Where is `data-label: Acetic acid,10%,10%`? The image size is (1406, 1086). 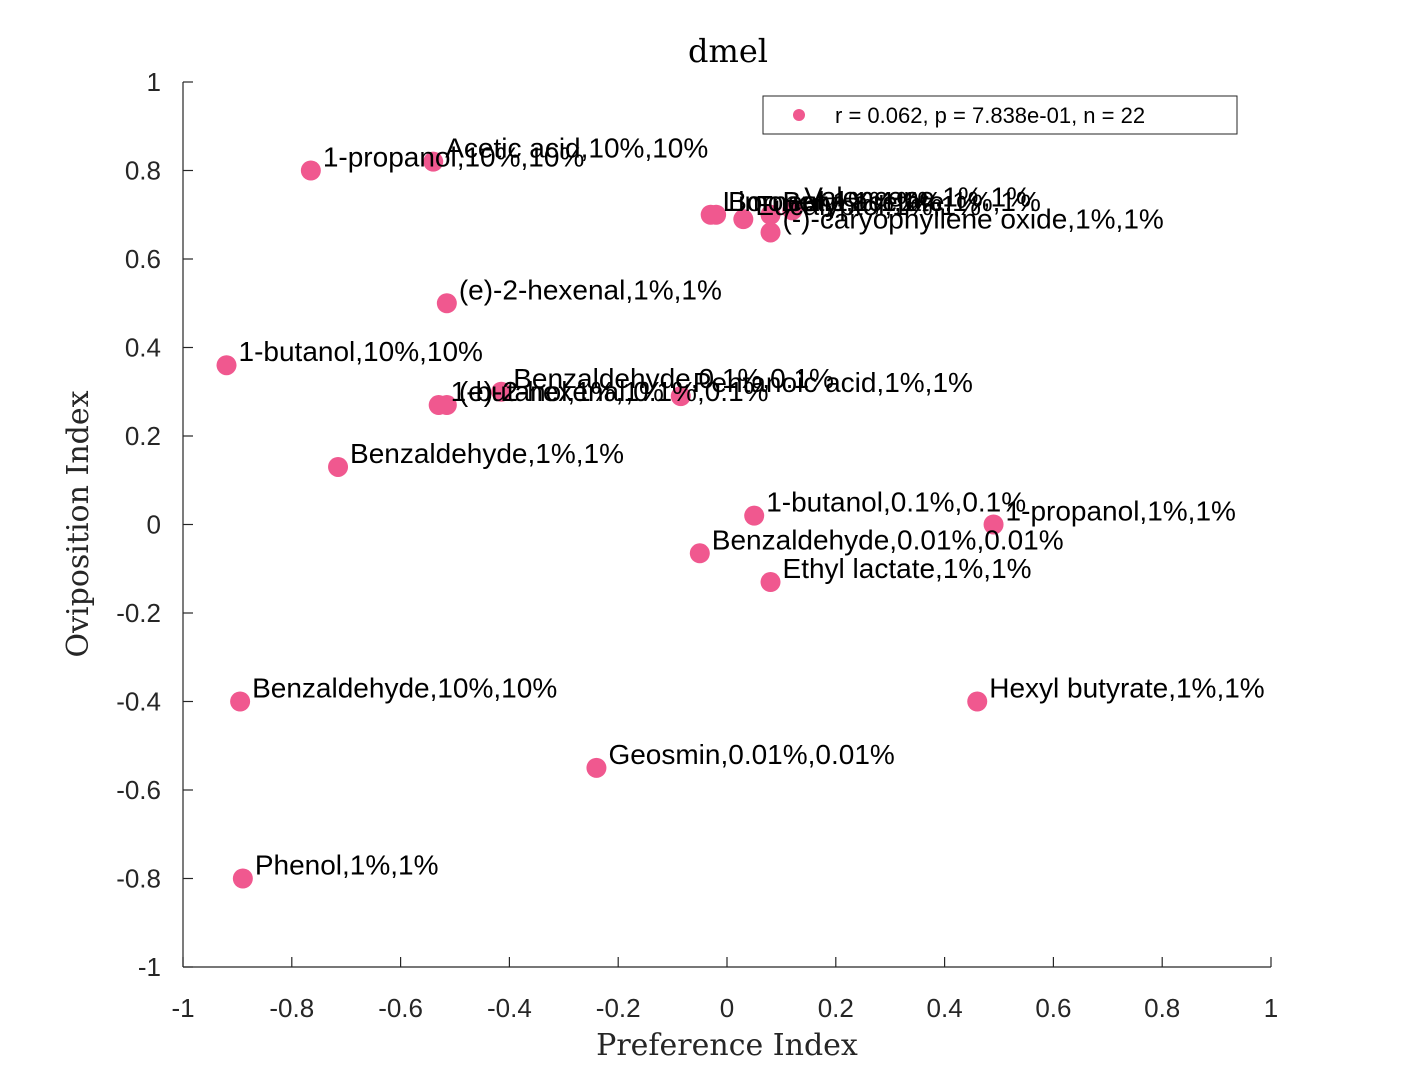
data-label: Acetic acid,10%,10% is located at coordinates (576, 148).